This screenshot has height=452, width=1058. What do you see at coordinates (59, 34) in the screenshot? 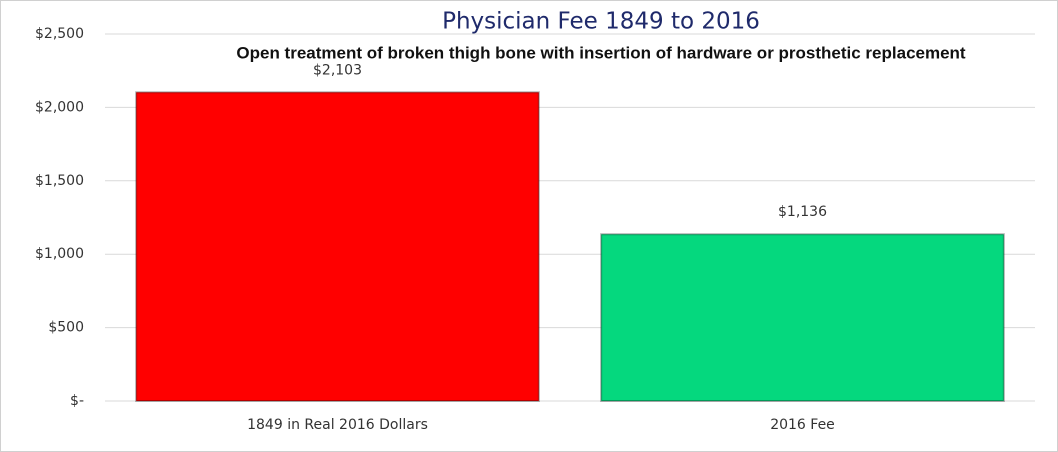
I see `y-tick-label: $2,500` at bounding box center [59, 34].